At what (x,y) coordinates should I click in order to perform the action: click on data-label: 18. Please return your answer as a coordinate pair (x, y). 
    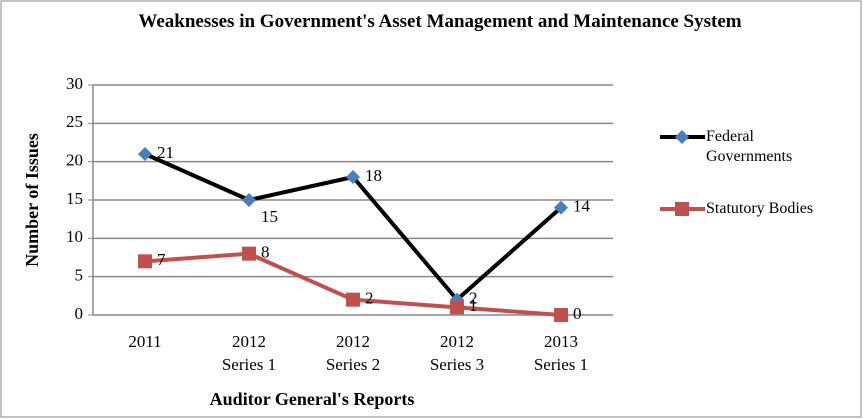
    Looking at the image, I should click on (373, 175).